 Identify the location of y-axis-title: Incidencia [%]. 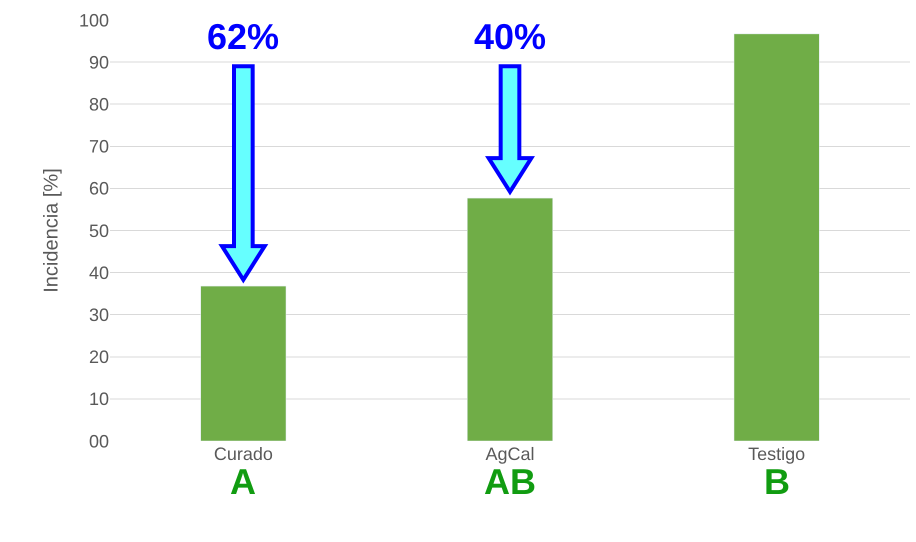
(51, 230).